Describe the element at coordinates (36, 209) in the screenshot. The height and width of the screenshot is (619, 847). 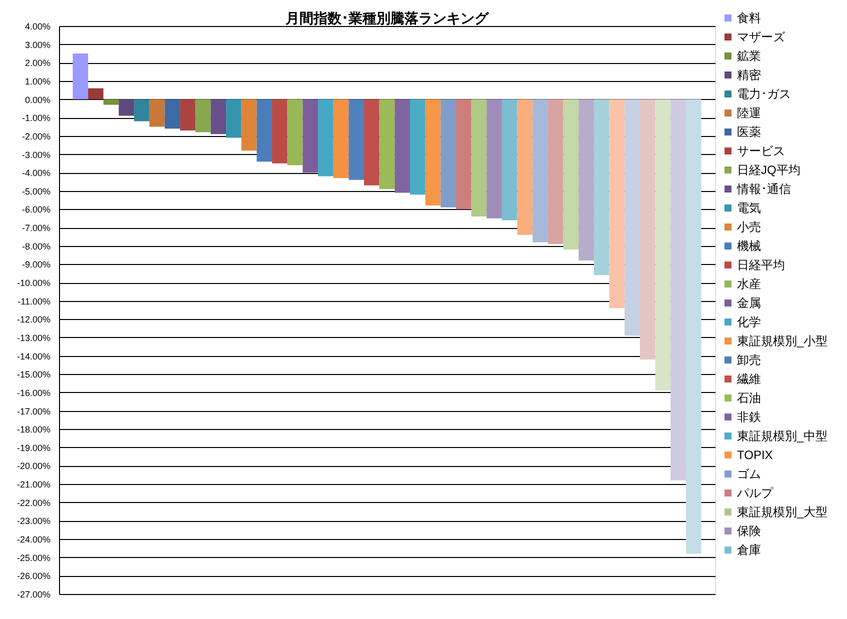
I see `y-tick-label: -6.00%` at that location.